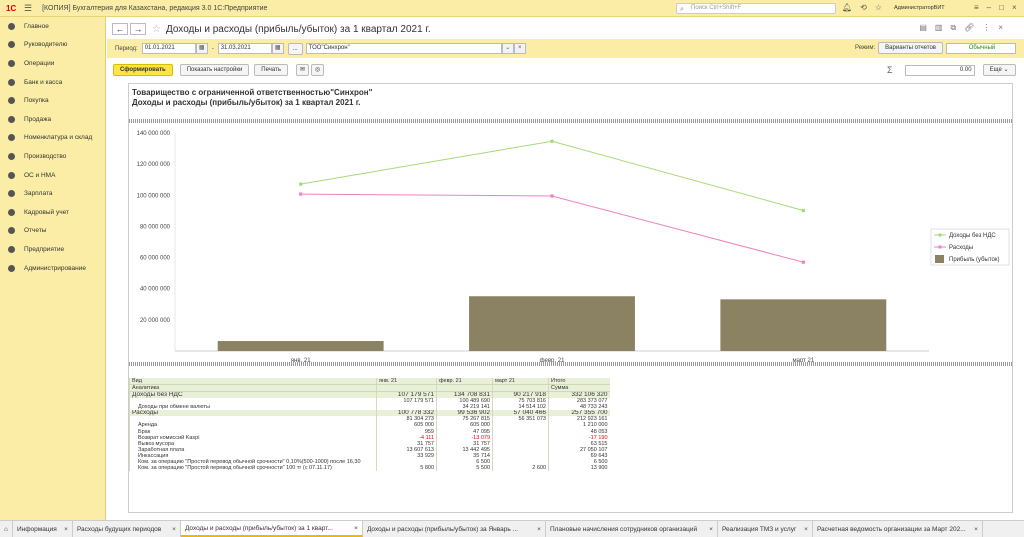 This screenshot has width=1024, height=537. What do you see at coordinates (989, 7) in the screenshot?
I see `minimize-icon: –` at bounding box center [989, 7].